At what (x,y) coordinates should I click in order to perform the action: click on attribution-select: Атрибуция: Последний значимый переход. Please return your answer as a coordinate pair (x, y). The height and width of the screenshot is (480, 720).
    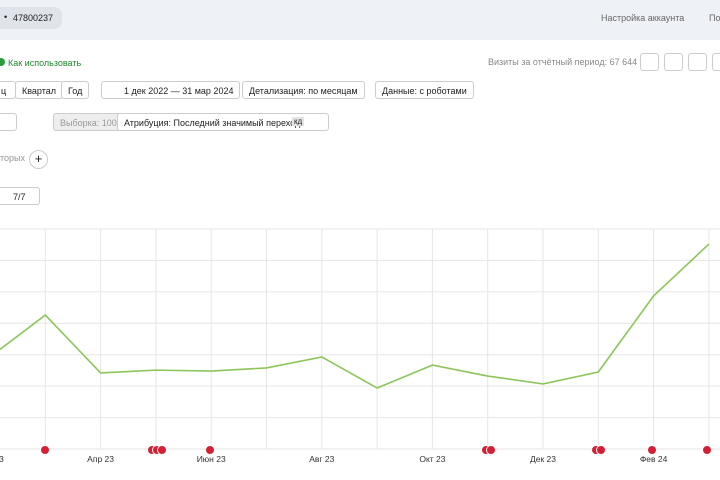
    Looking at the image, I should click on (223, 122).